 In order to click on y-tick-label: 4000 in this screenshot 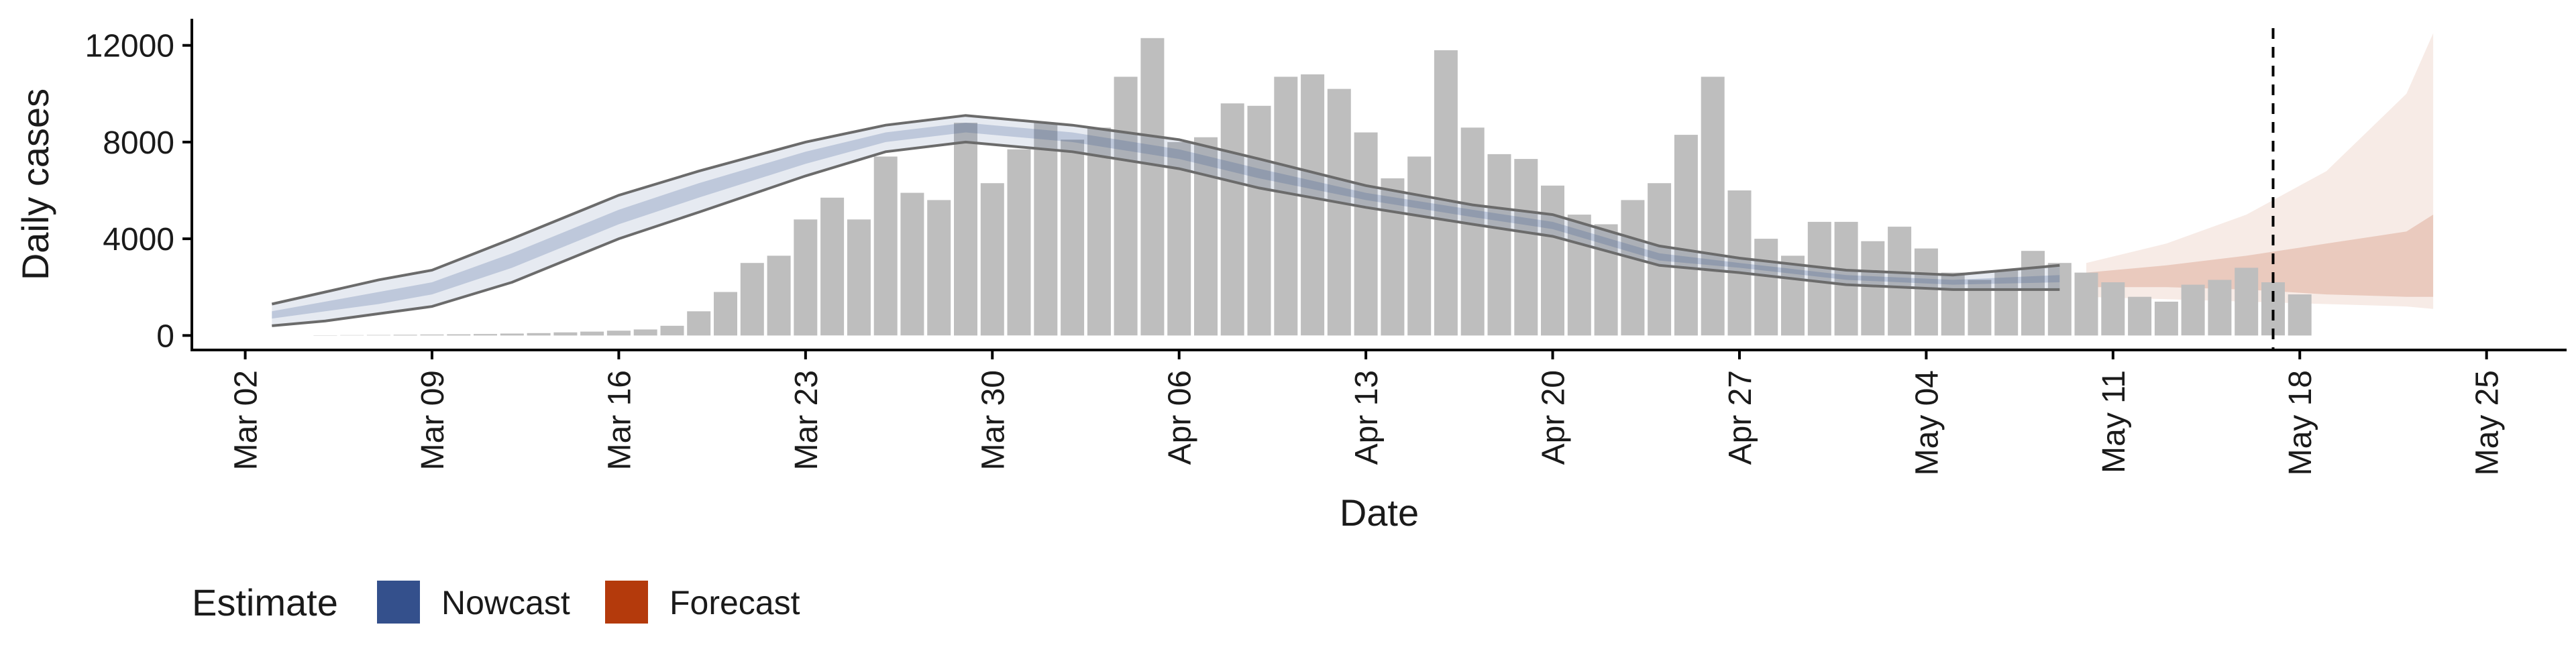, I will do `click(138, 239)`.